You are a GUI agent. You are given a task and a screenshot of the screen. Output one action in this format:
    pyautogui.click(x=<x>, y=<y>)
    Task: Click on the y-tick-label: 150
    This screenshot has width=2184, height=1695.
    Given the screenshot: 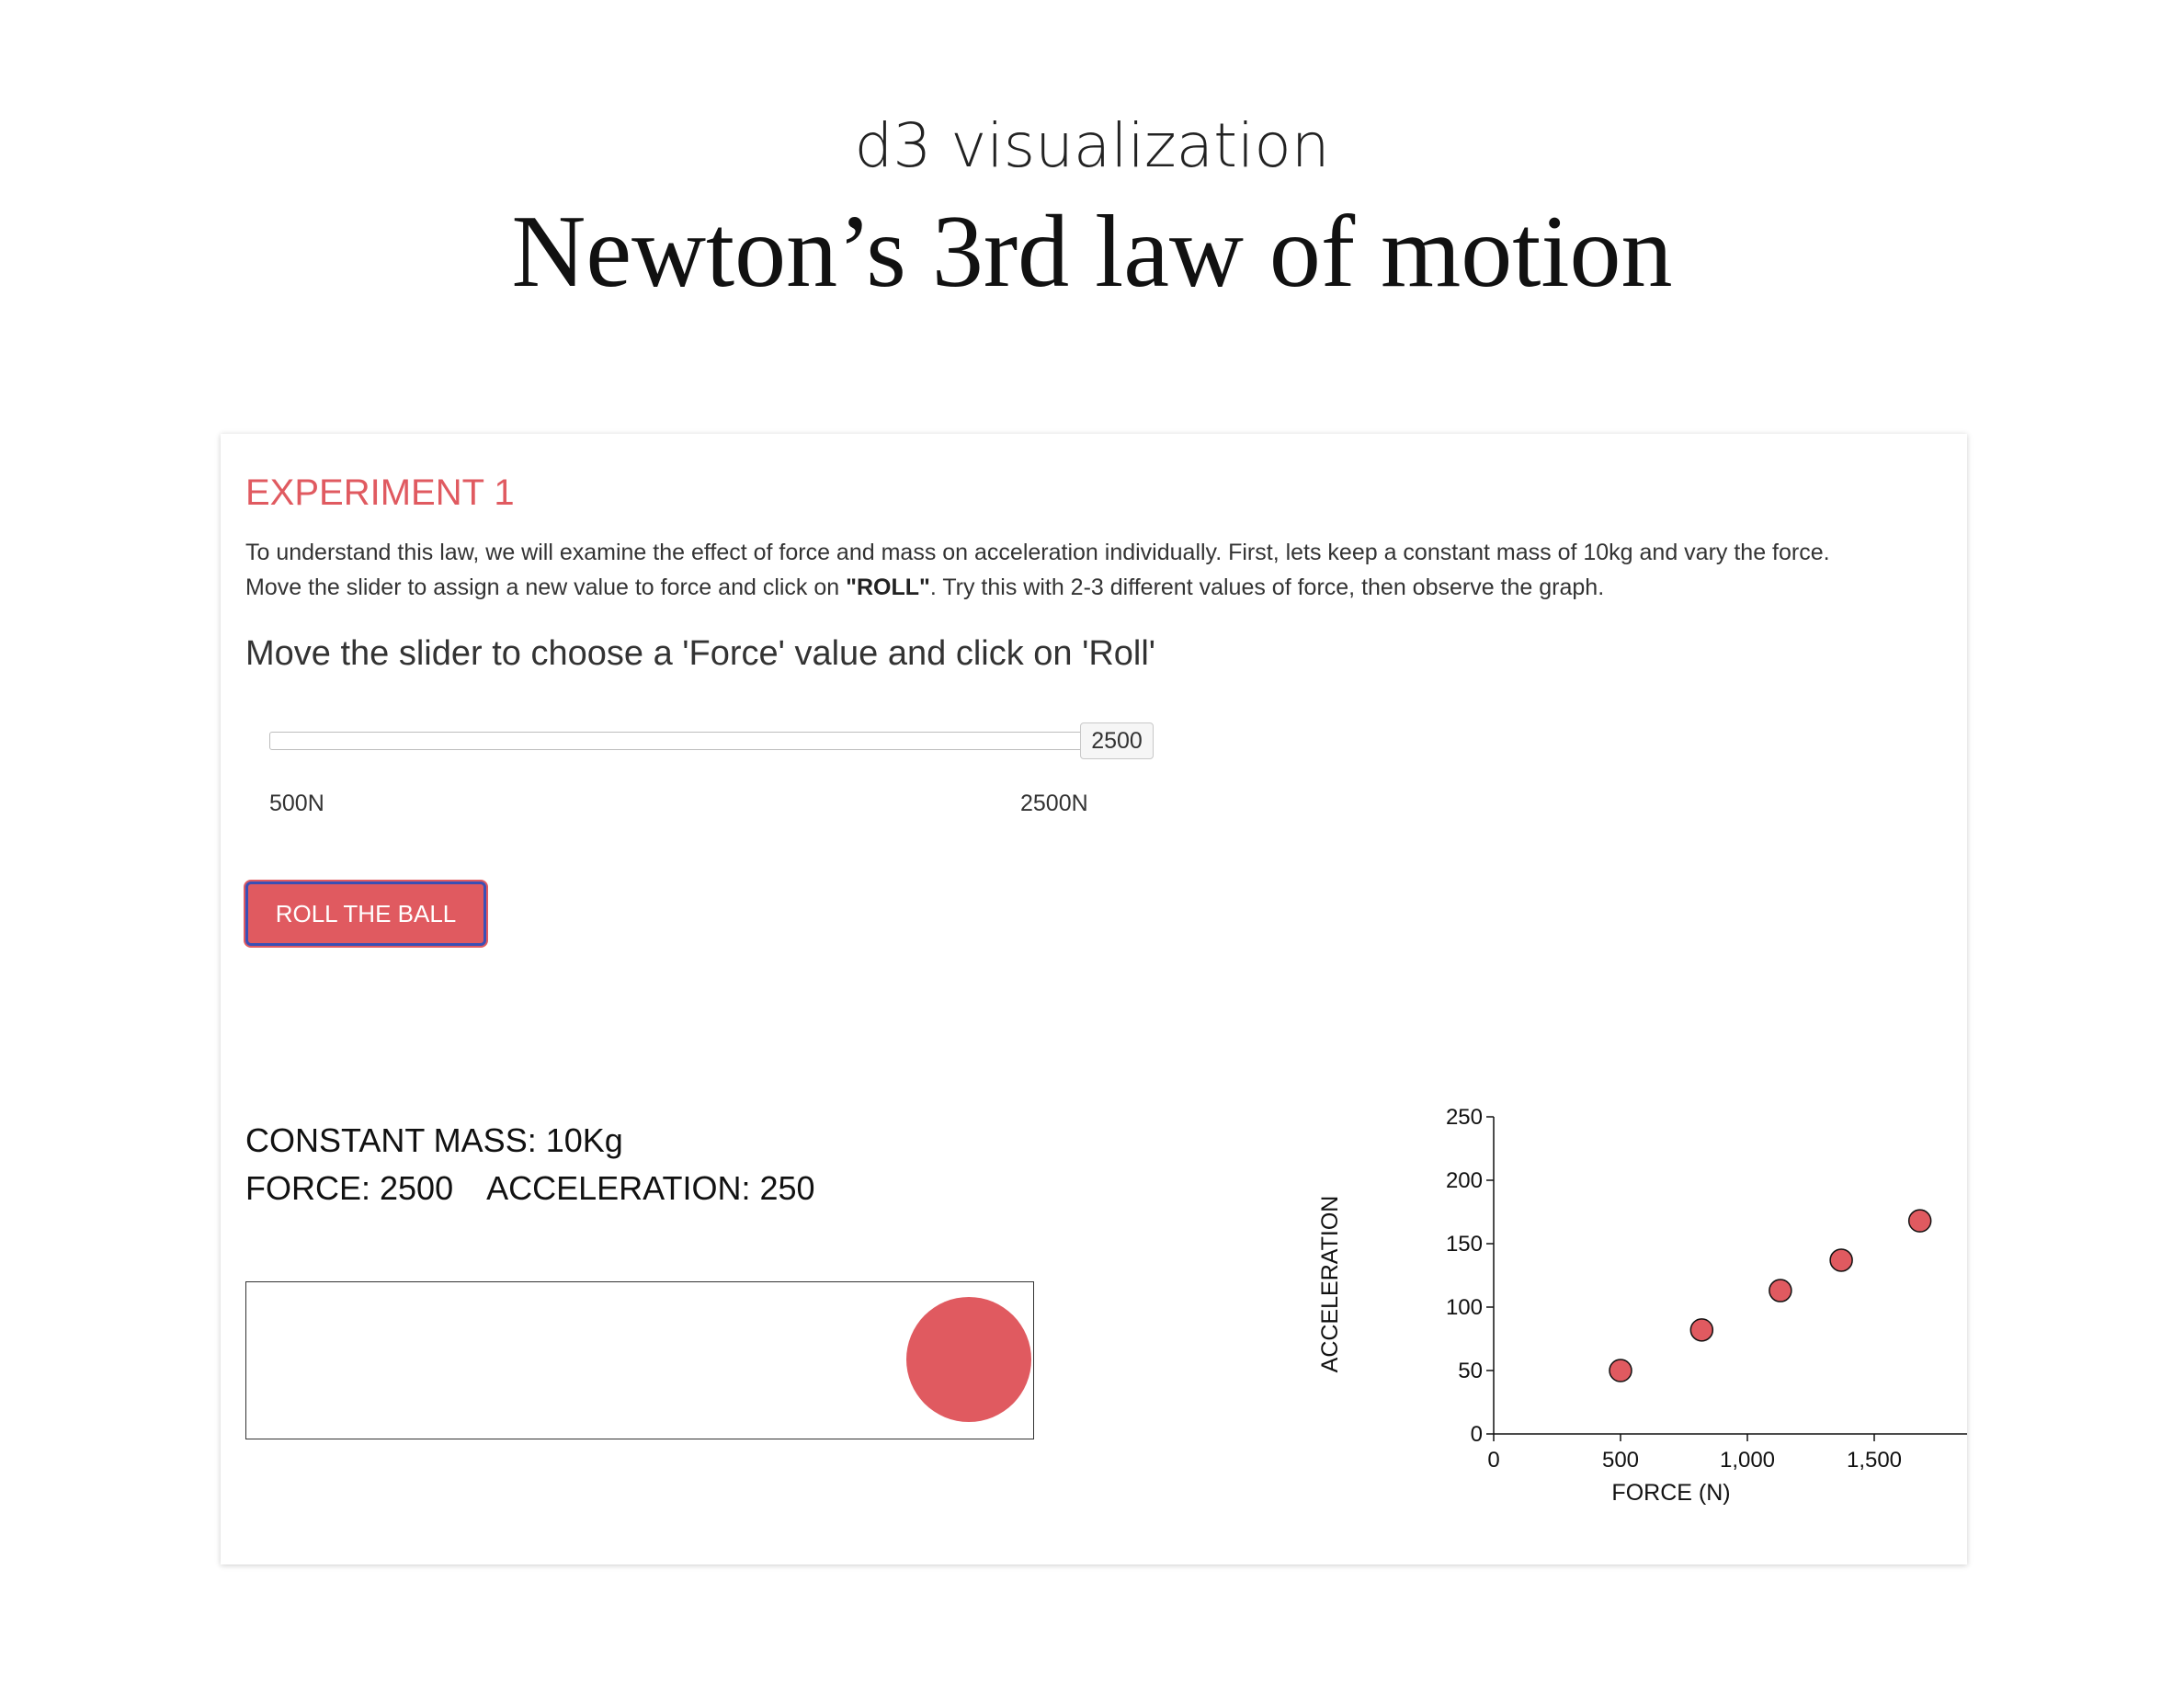 What is the action you would take?
    pyautogui.click(x=1464, y=1244)
    